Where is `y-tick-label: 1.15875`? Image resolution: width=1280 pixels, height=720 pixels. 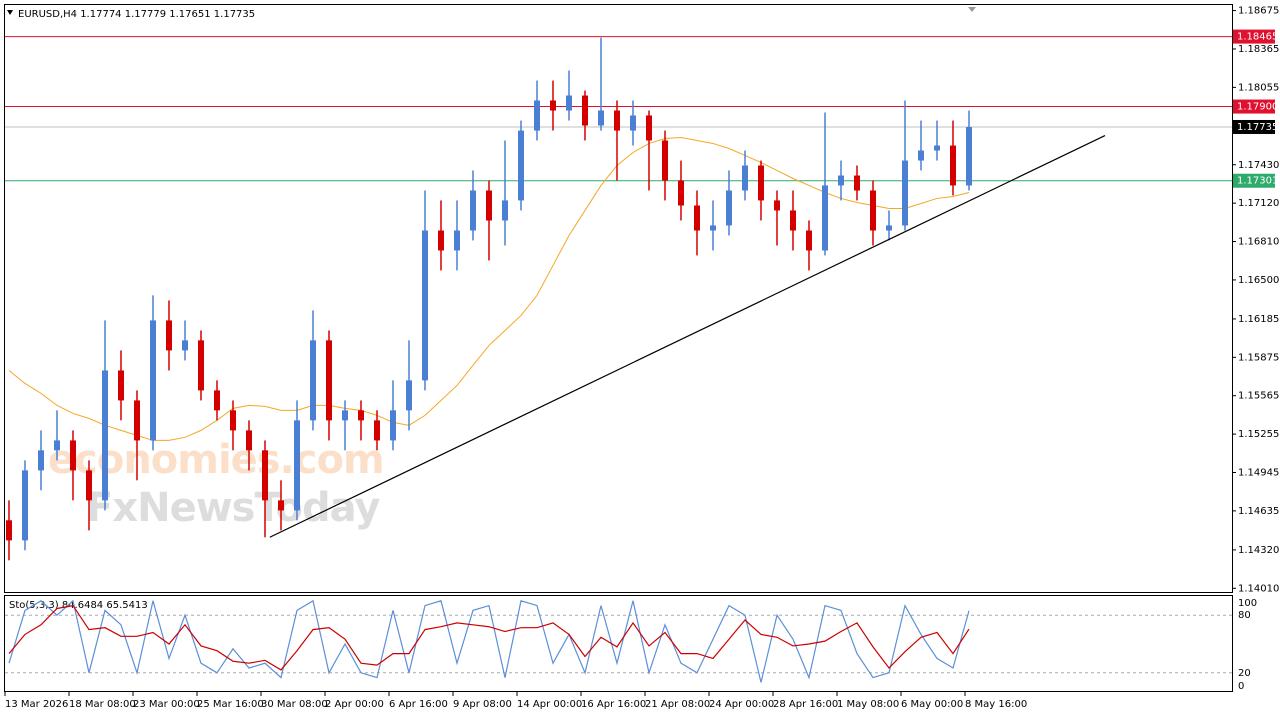 y-tick-label: 1.15875 is located at coordinates (1258, 357).